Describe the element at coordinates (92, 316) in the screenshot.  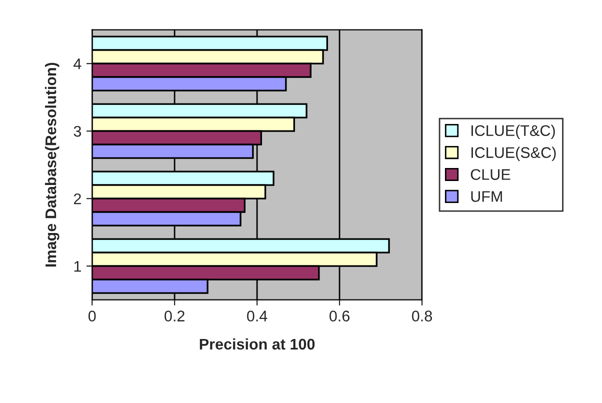
I see `x-tick-label: 0` at that location.